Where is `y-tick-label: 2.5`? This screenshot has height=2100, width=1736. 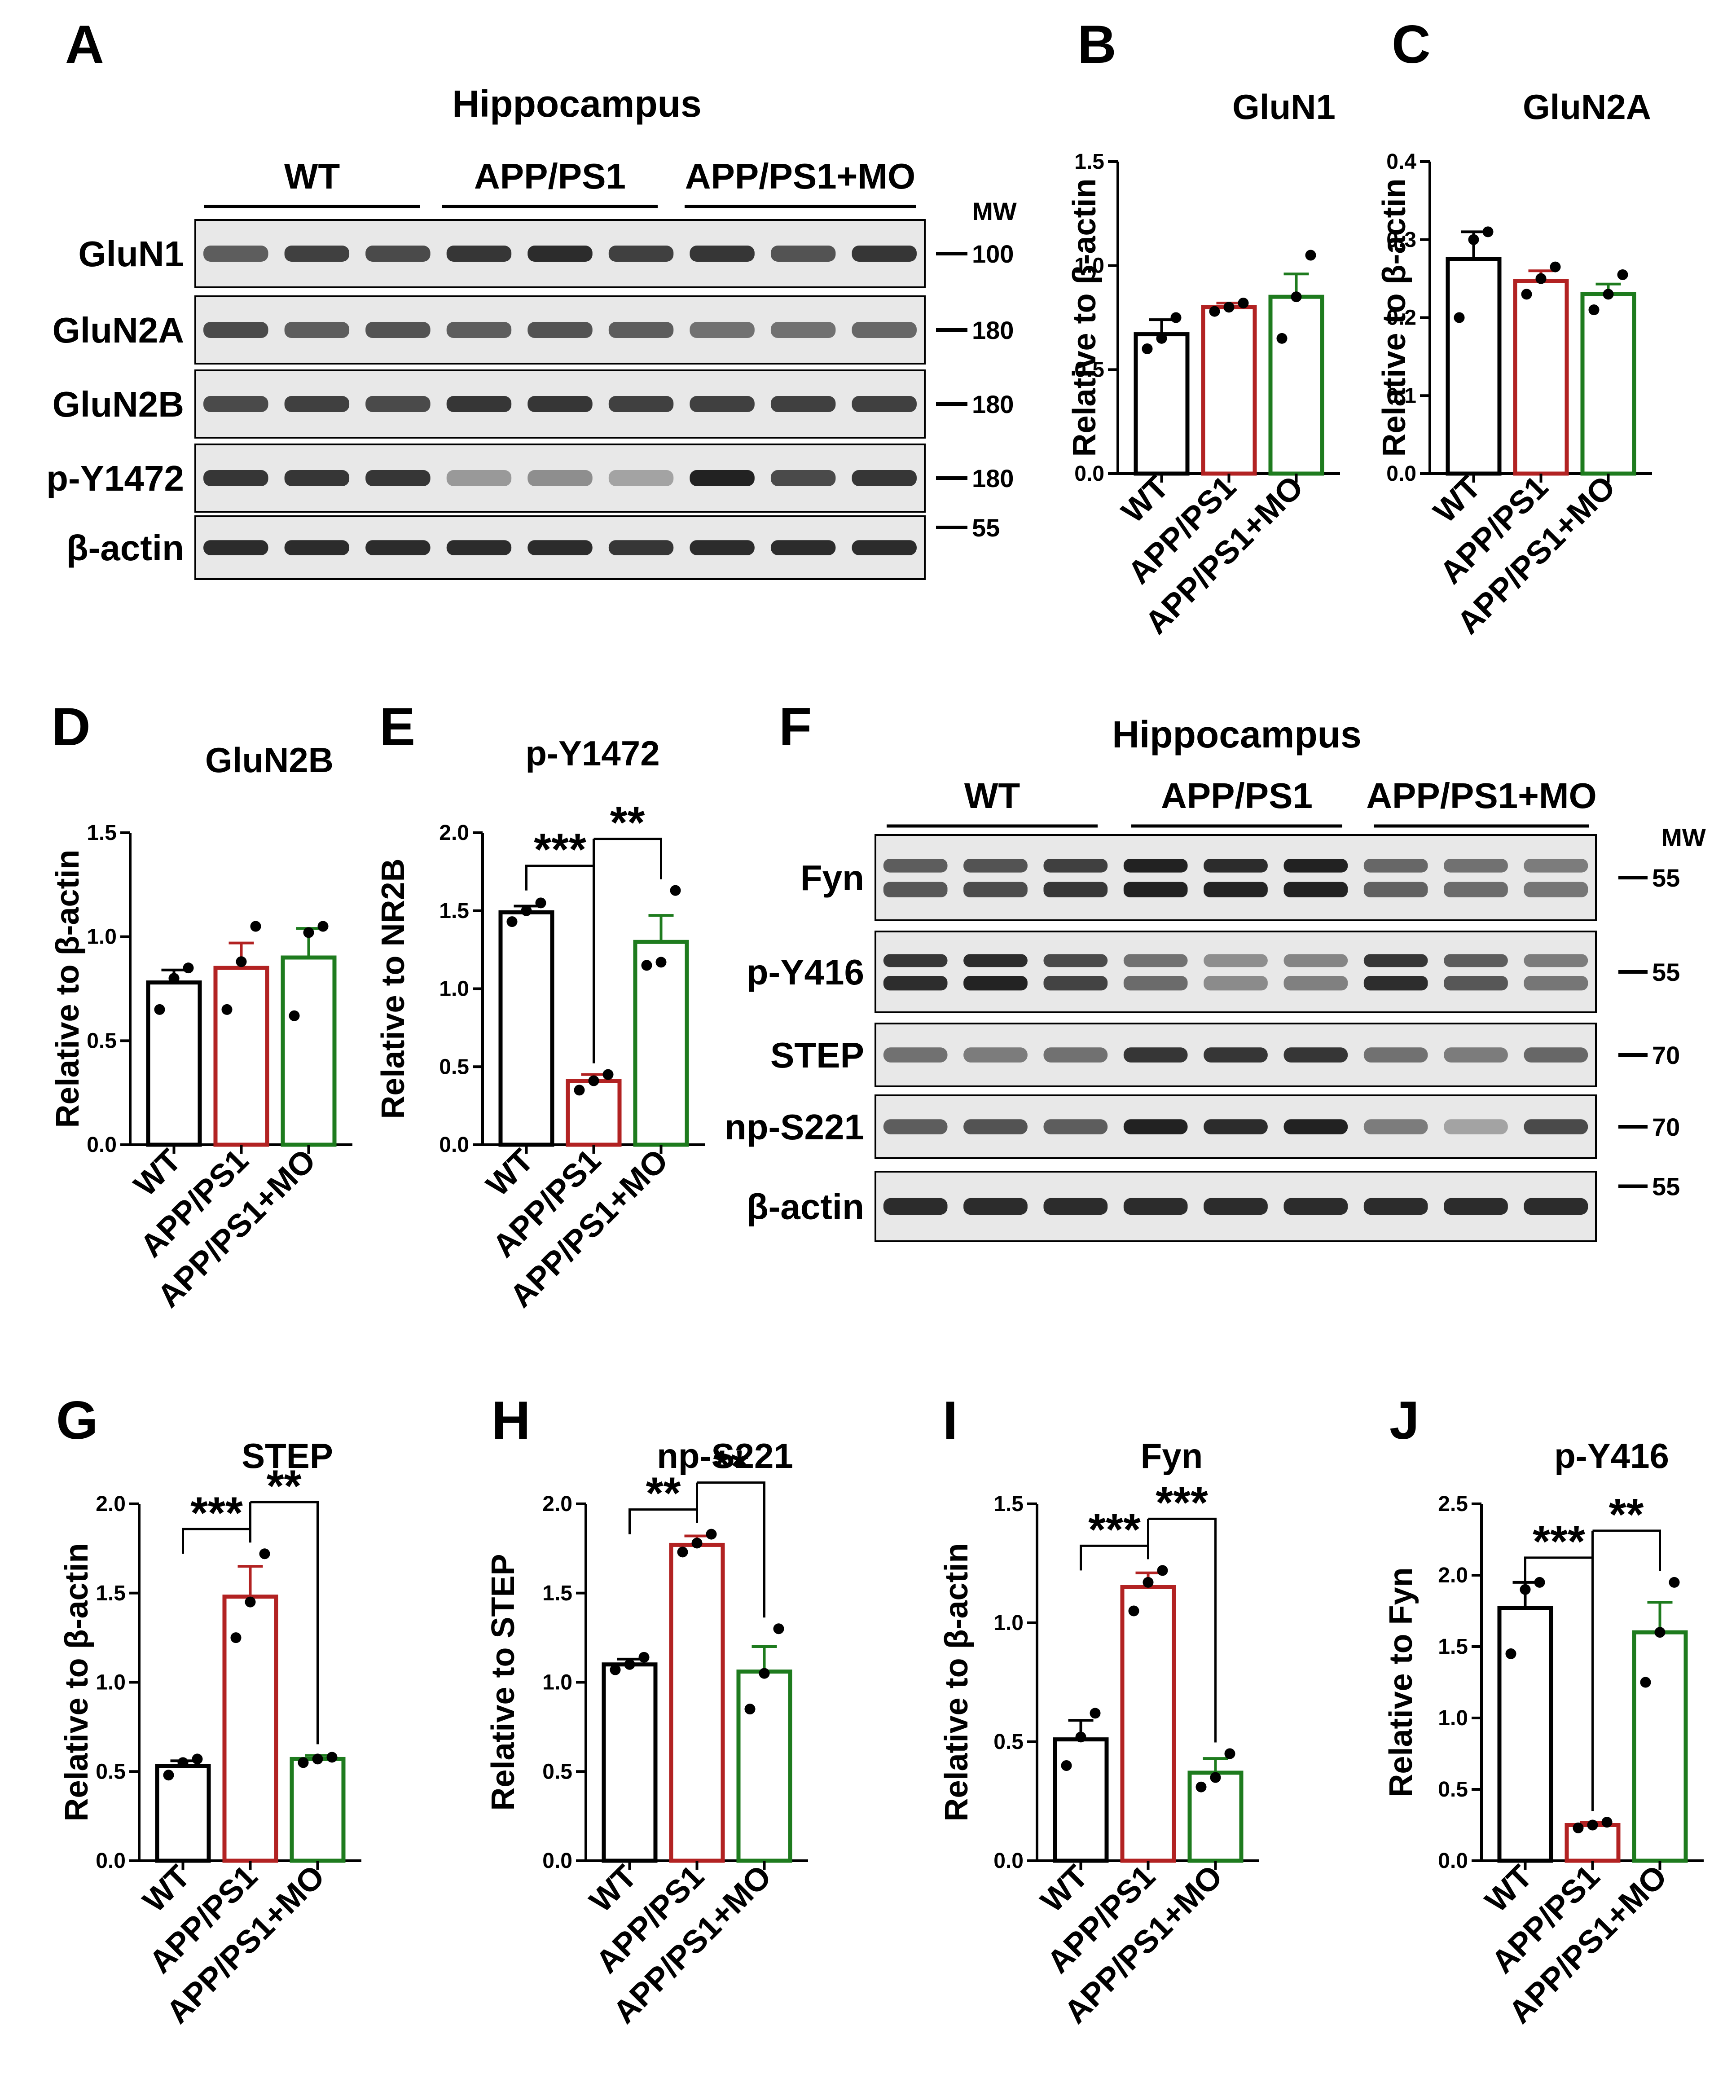
y-tick-label: 2.5 is located at coordinates (1453, 1504).